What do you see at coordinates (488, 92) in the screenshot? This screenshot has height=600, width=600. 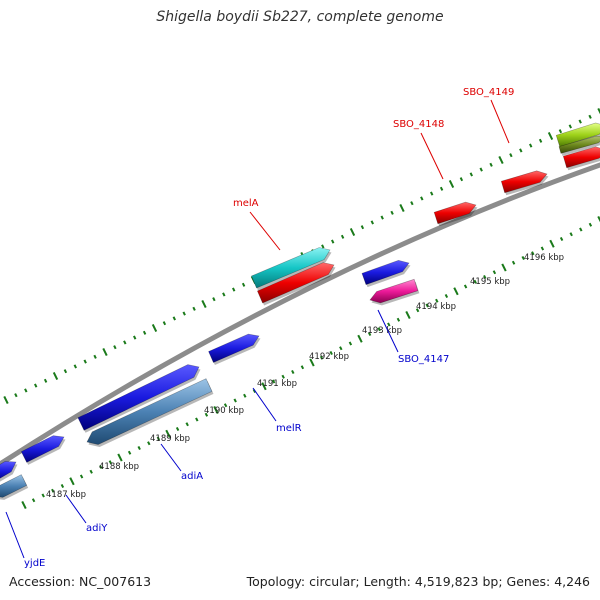 I see `gene-label-text: SBO_4149` at bounding box center [488, 92].